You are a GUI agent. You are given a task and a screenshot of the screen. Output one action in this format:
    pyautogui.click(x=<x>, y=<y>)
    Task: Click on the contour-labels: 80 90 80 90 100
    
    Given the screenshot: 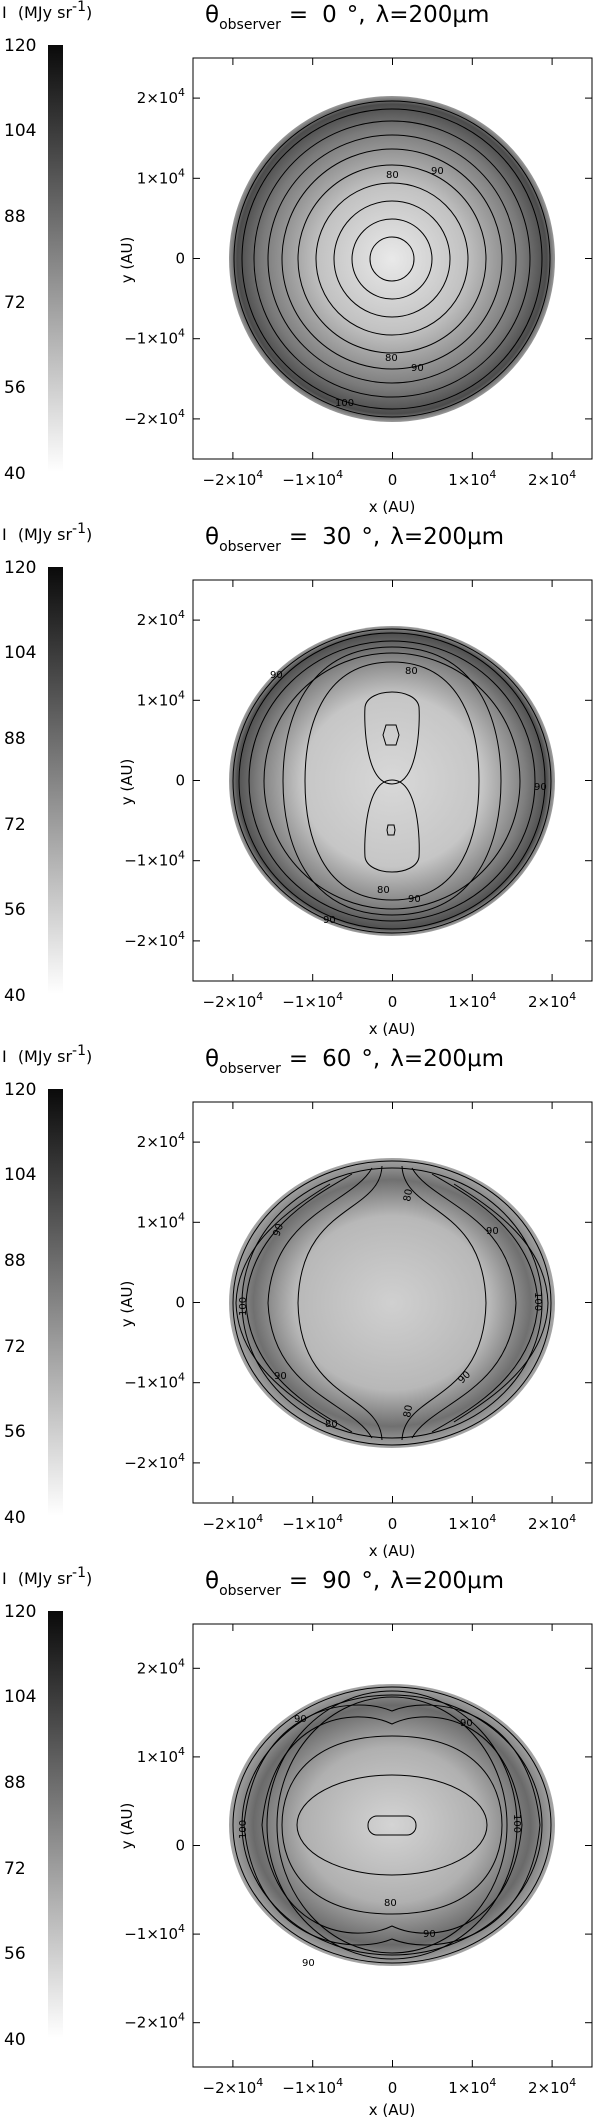 What is the action you would take?
    pyautogui.click(x=389, y=287)
    